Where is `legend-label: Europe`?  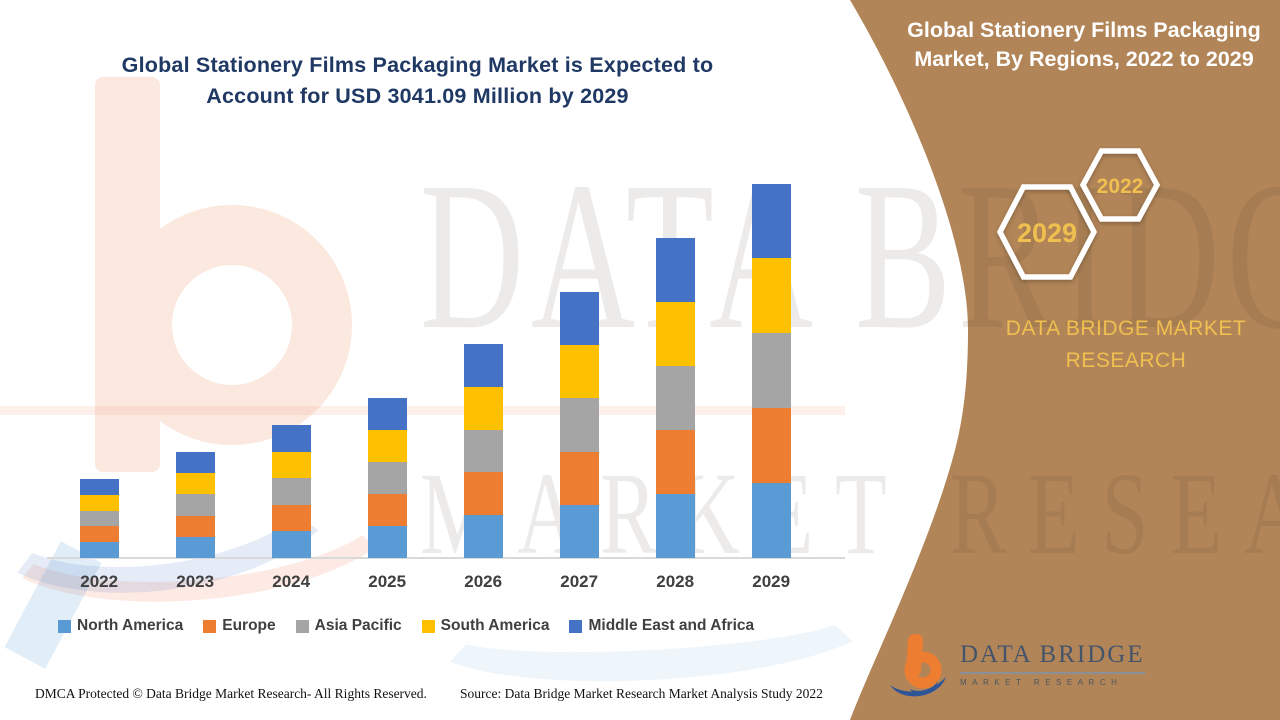
legend-label: Europe is located at coordinates (249, 625).